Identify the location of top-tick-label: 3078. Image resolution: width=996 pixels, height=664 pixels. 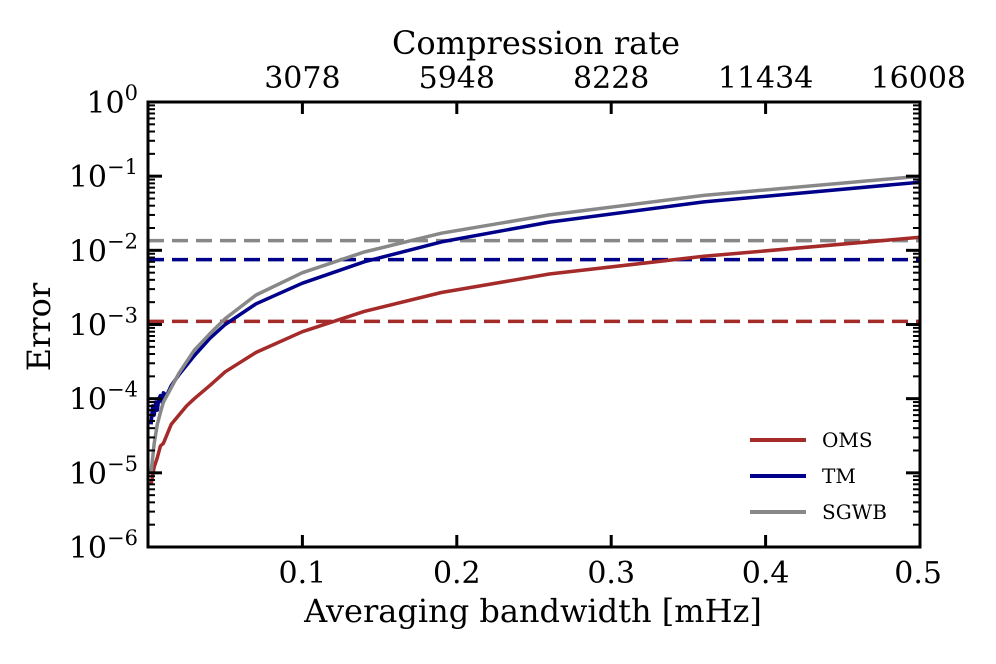
(302, 78).